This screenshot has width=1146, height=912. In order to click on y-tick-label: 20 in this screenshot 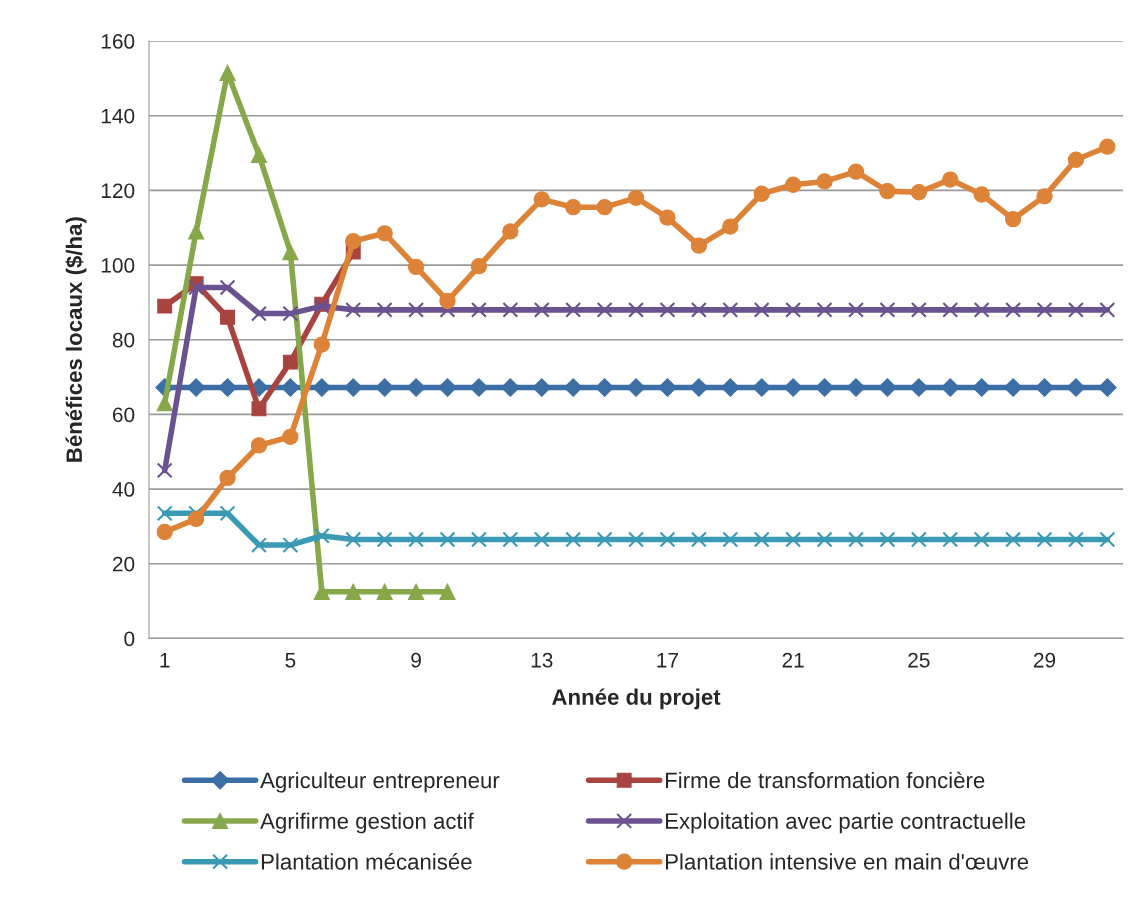, I will do `click(123, 564)`.